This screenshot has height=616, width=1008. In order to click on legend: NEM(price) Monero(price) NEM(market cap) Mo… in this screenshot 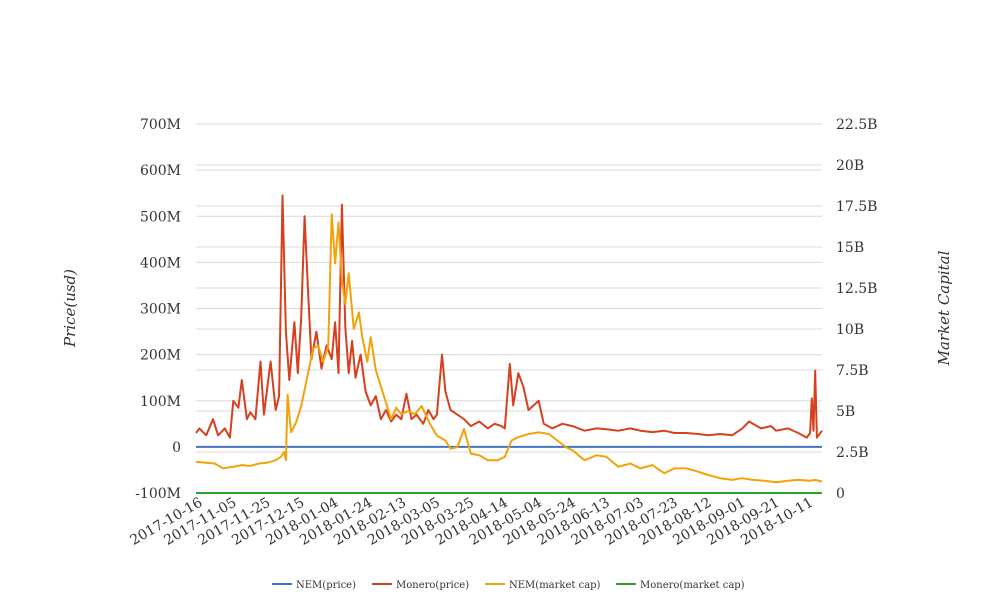, I will do `click(508, 585)`.